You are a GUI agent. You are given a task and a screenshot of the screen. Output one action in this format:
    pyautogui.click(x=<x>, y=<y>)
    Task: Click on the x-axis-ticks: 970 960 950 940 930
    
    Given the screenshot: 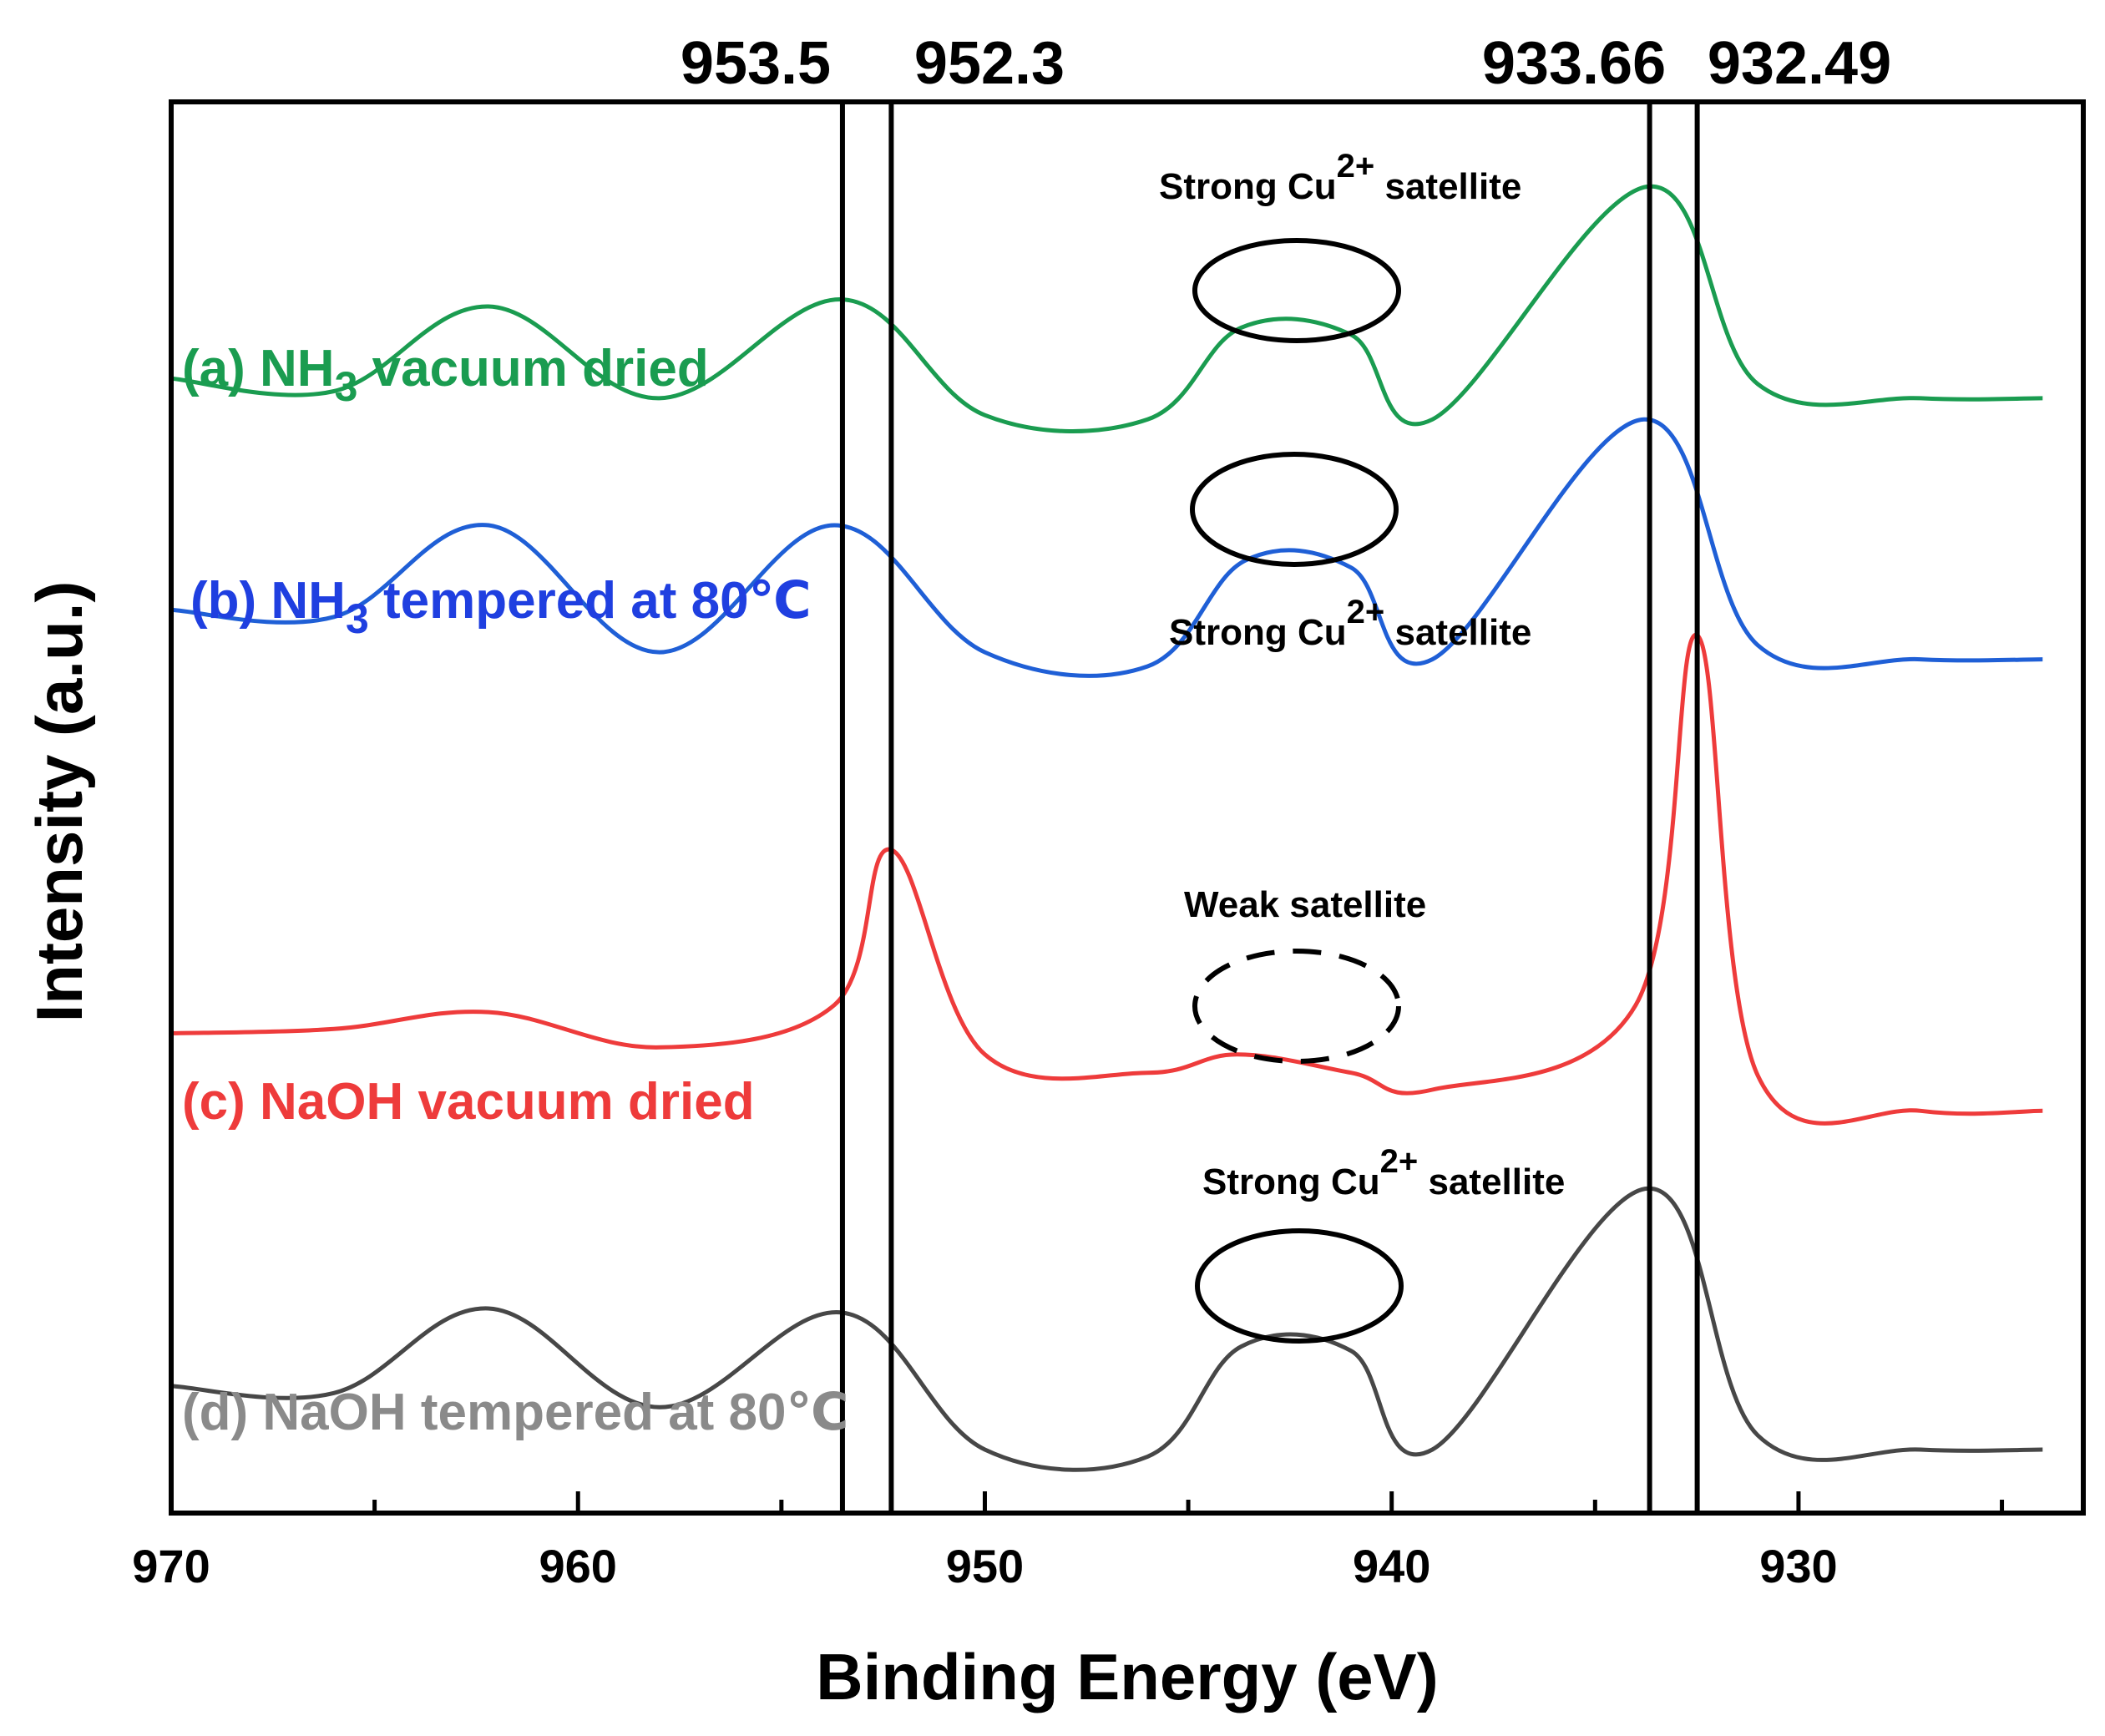 What is the action you would take?
    pyautogui.click(x=1068, y=1541)
    